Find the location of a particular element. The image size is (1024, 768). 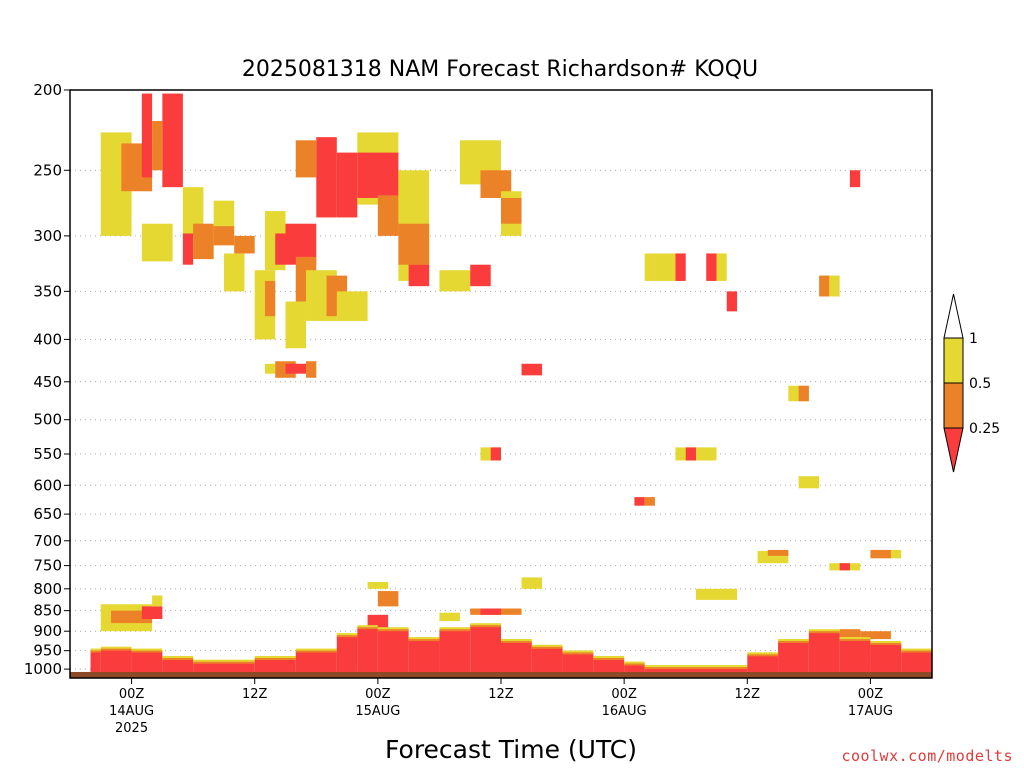

y-tick-label-700: 700 is located at coordinates (47, 541).